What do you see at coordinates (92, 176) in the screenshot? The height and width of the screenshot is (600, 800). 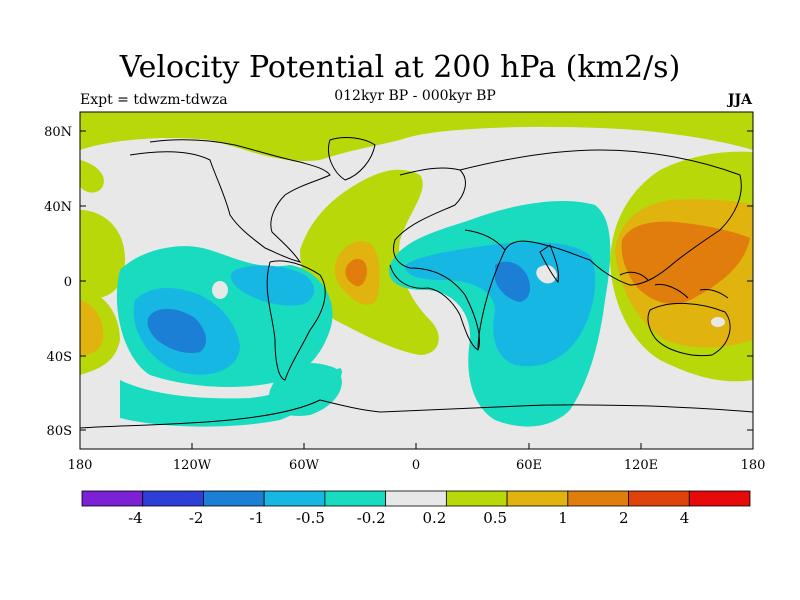 I see `contour-west-green` at bounding box center [92, 176].